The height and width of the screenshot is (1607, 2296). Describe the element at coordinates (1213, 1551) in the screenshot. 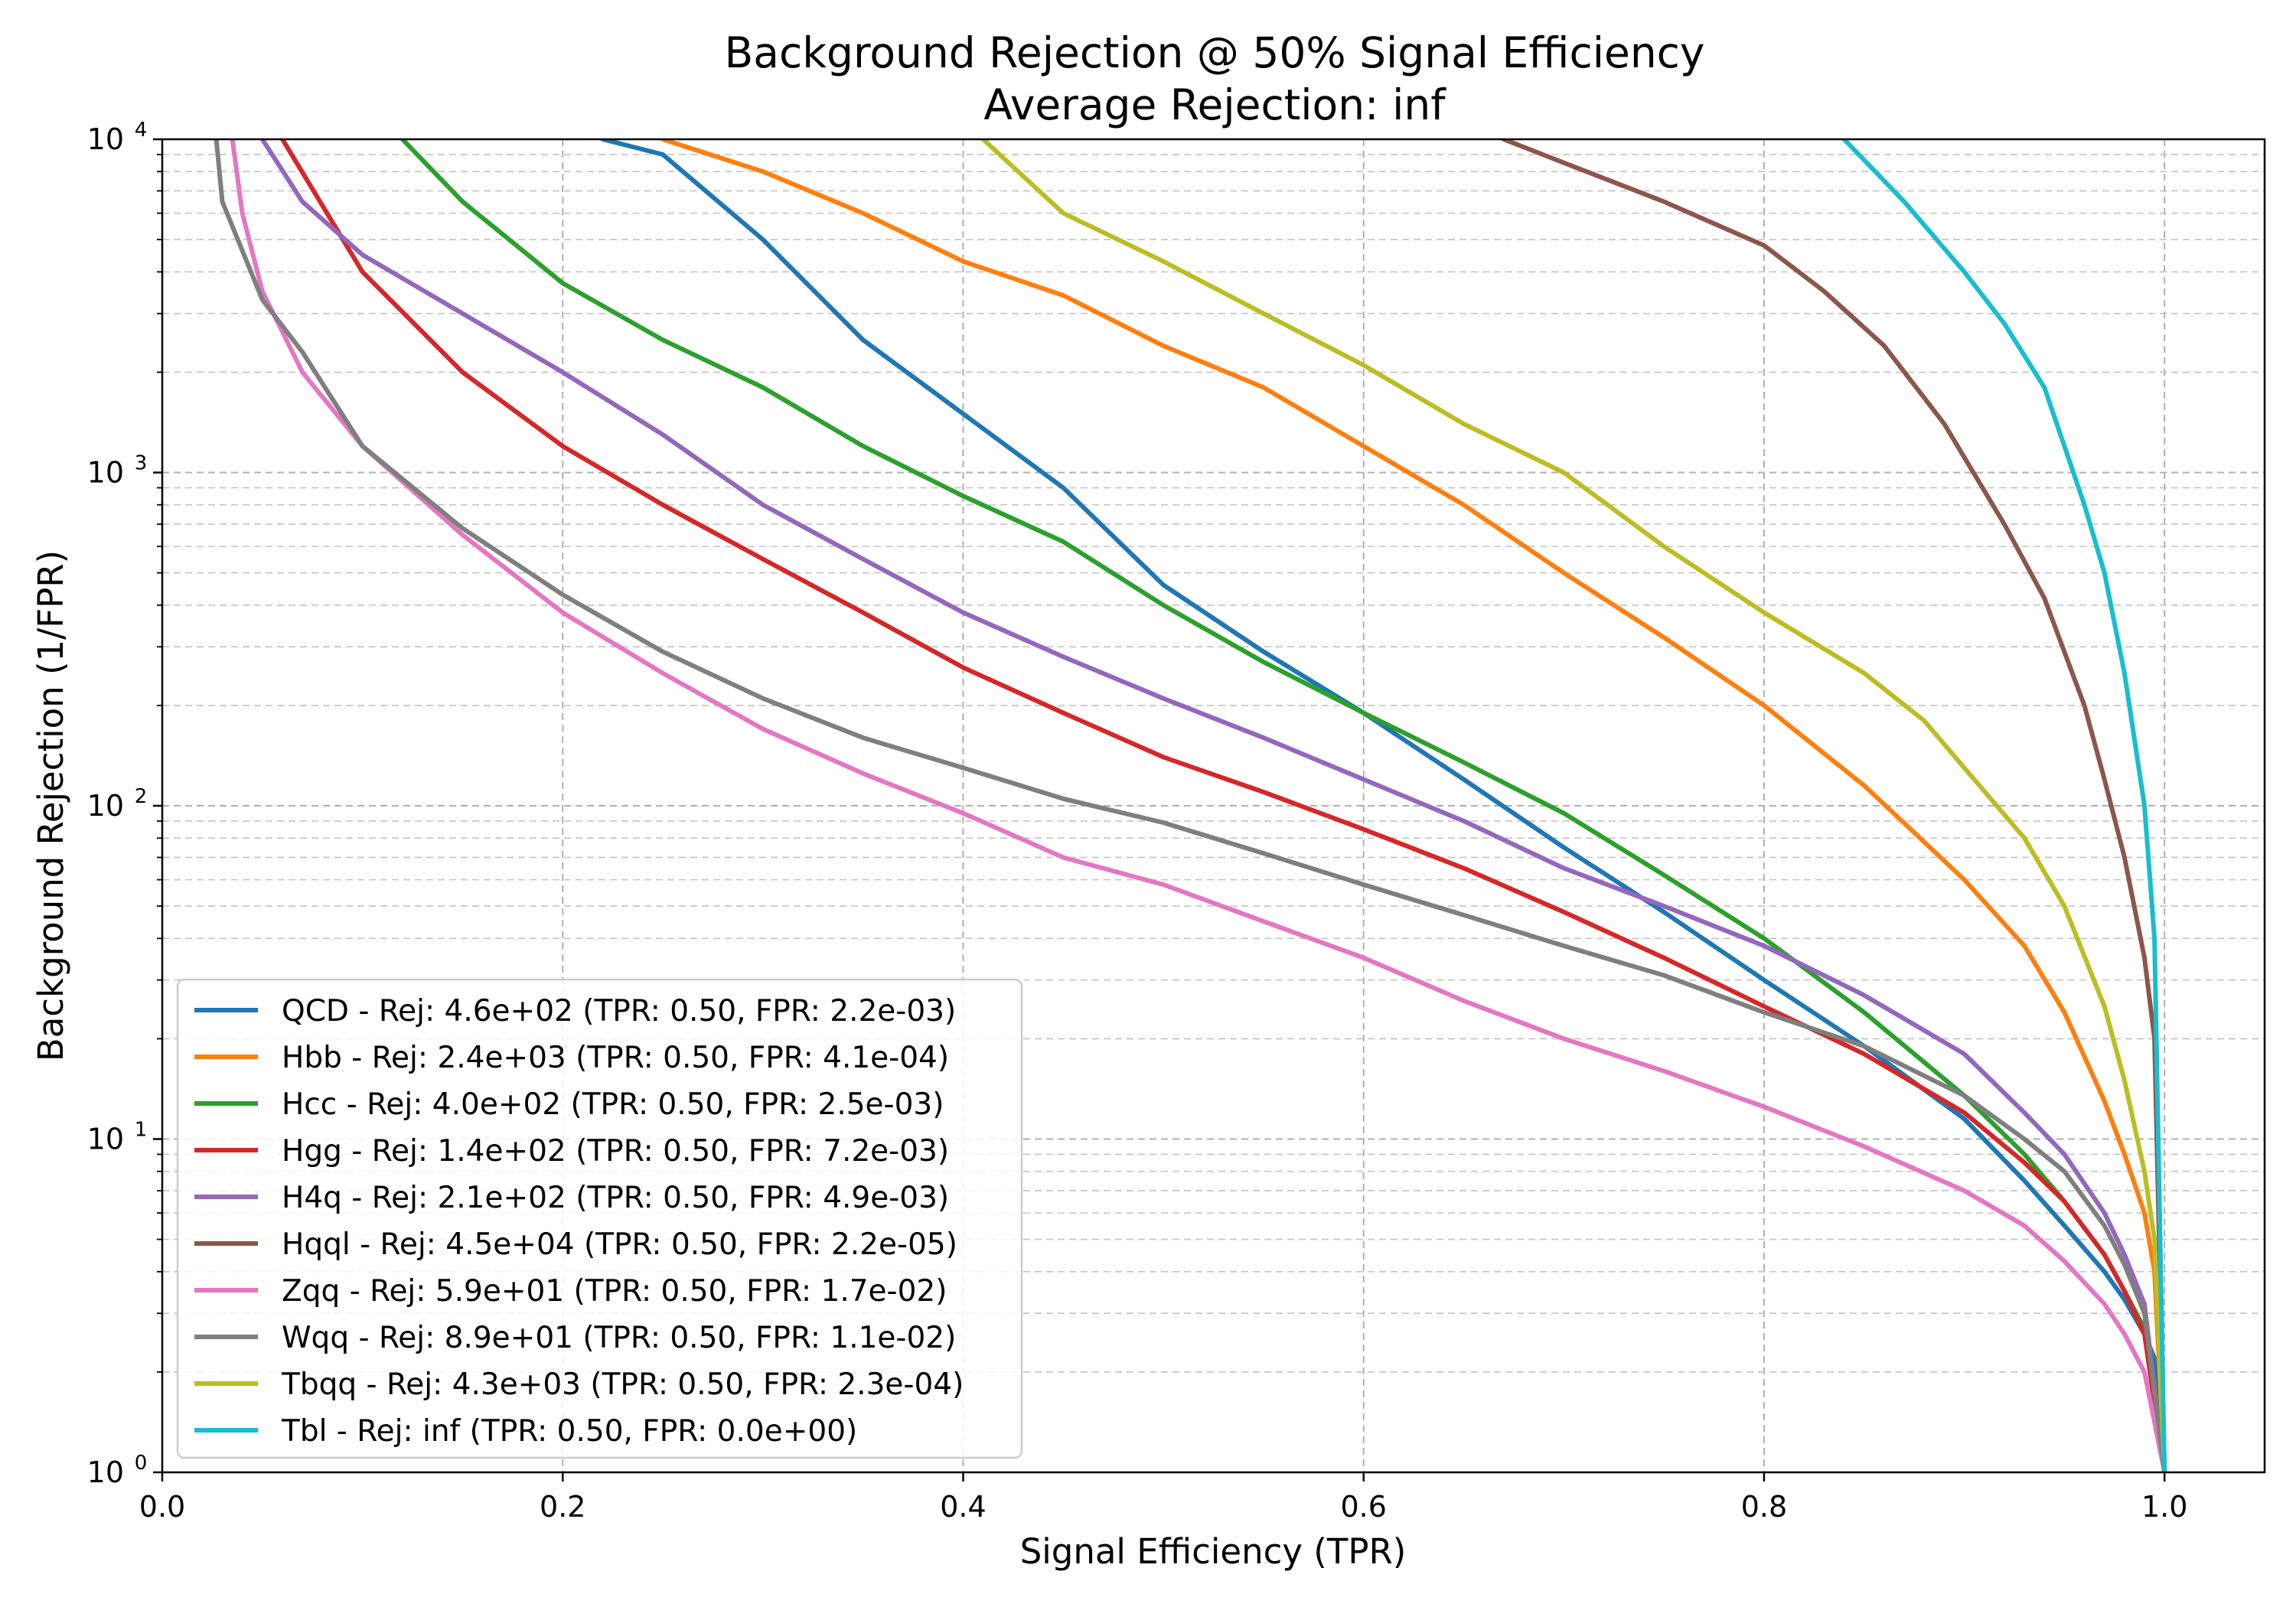

I see `x-axis-label: Signal Efficiency (TPR)` at that location.